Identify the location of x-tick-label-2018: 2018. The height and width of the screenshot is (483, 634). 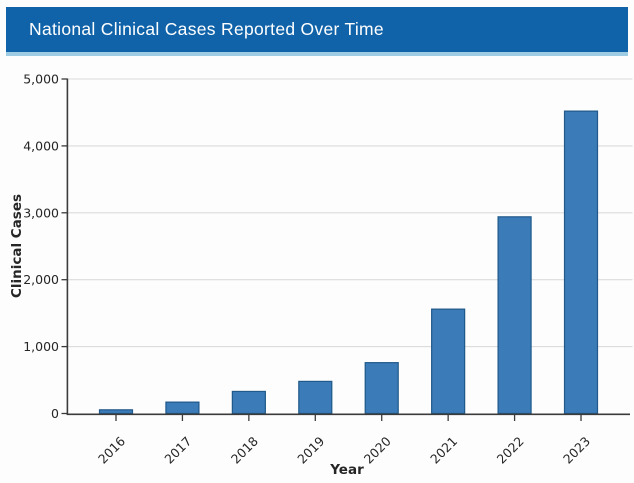
(244, 449).